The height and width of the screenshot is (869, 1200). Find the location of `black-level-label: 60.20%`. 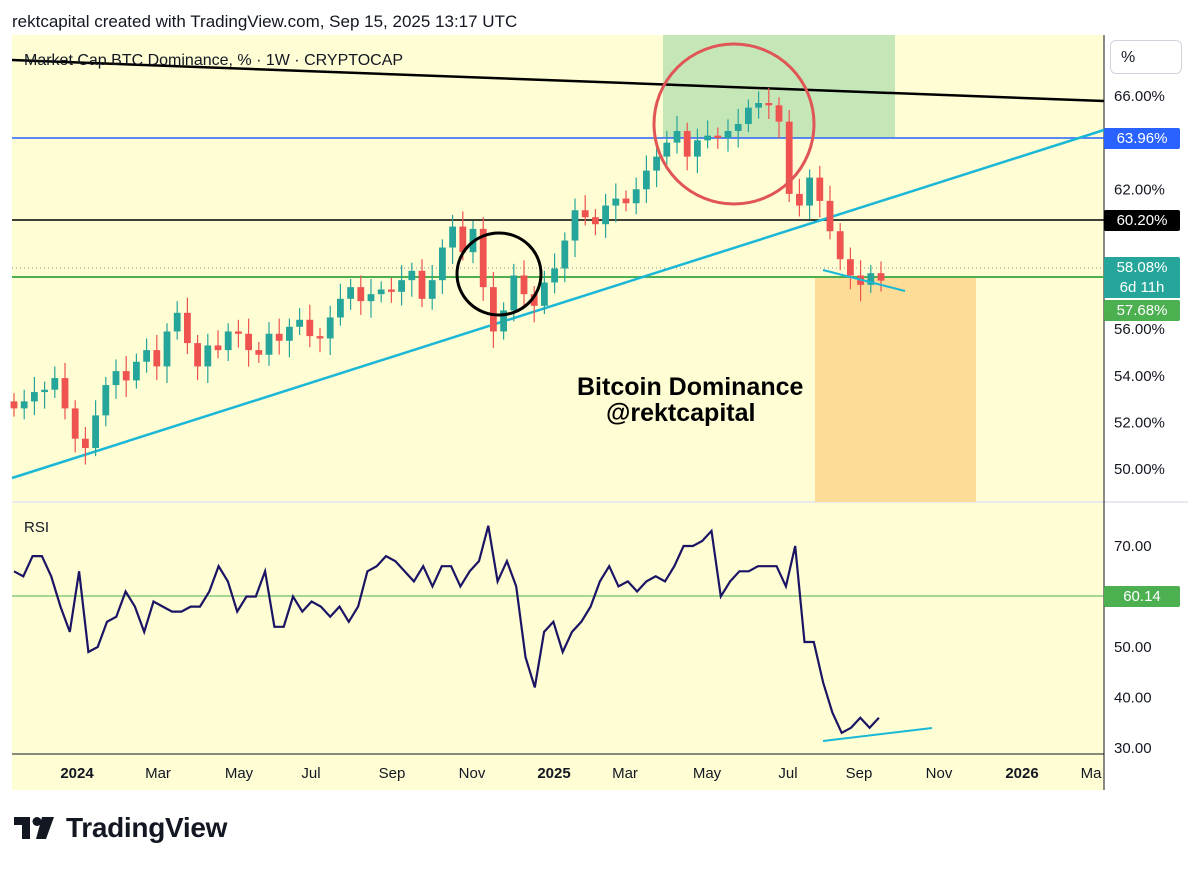

black-level-label: 60.20% is located at coordinates (1142, 220).